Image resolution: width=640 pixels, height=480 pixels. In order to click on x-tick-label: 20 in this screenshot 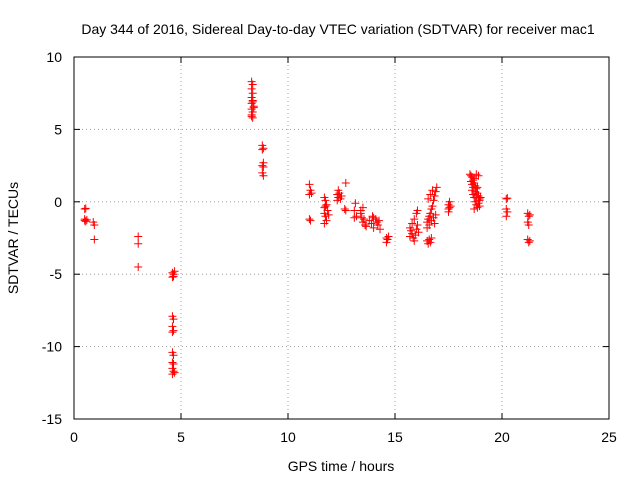, I will do `click(502, 437)`.